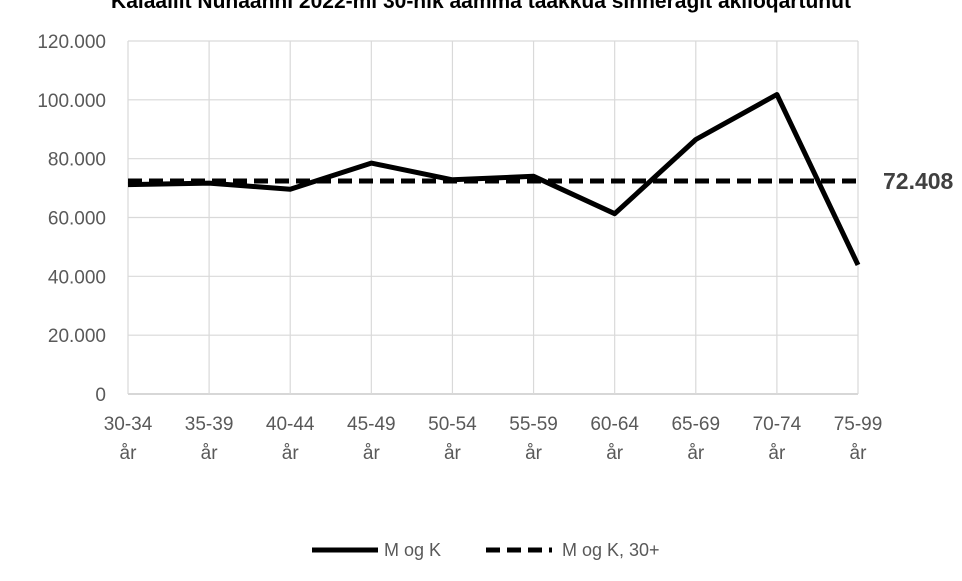  Describe the element at coordinates (371, 424) in the screenshot. I see `x-tick-label: 45-49` at that location.